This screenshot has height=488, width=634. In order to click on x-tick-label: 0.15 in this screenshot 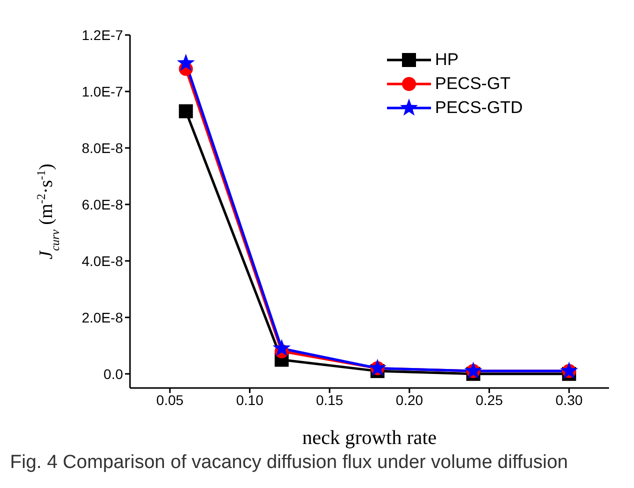, I will do `click(330, 400)`.